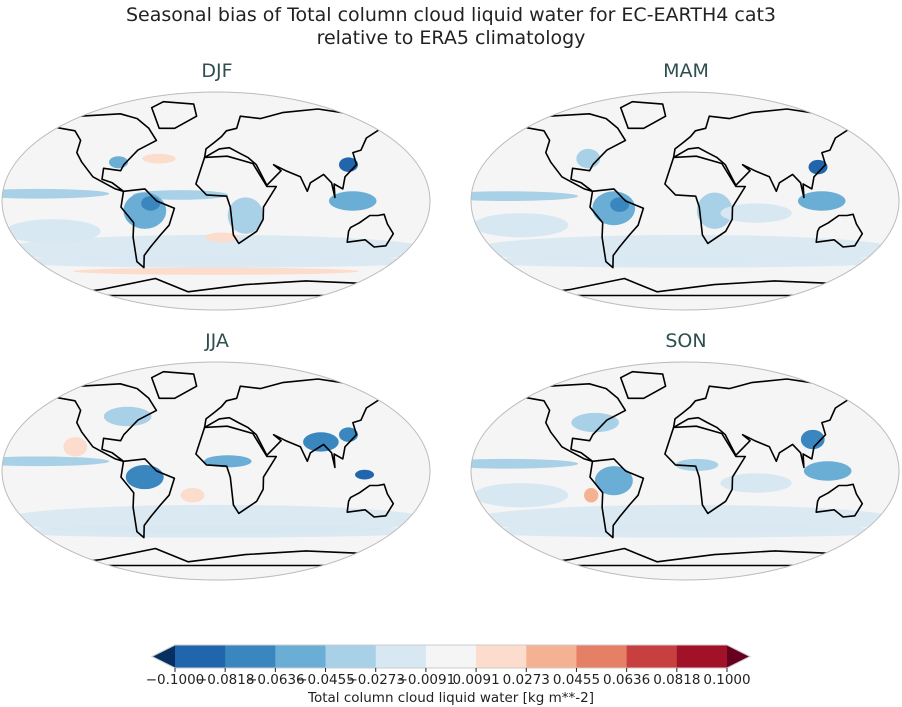  Describe the element at coordinates (686, 71) in the screenshot. I see `panel-title-mam: MAM` at that location.